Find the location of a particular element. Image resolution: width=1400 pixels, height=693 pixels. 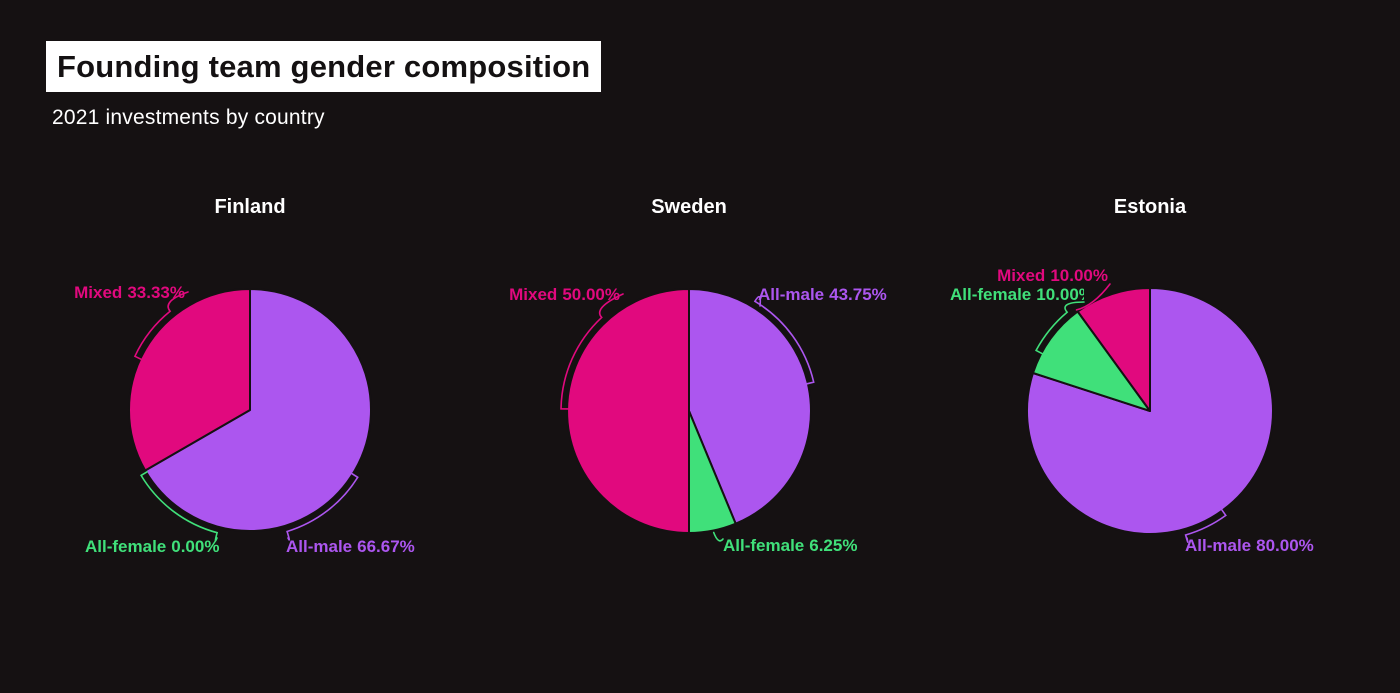

slice-label-all-male: All-male 80.00% is located at coordinates (1249, 545).